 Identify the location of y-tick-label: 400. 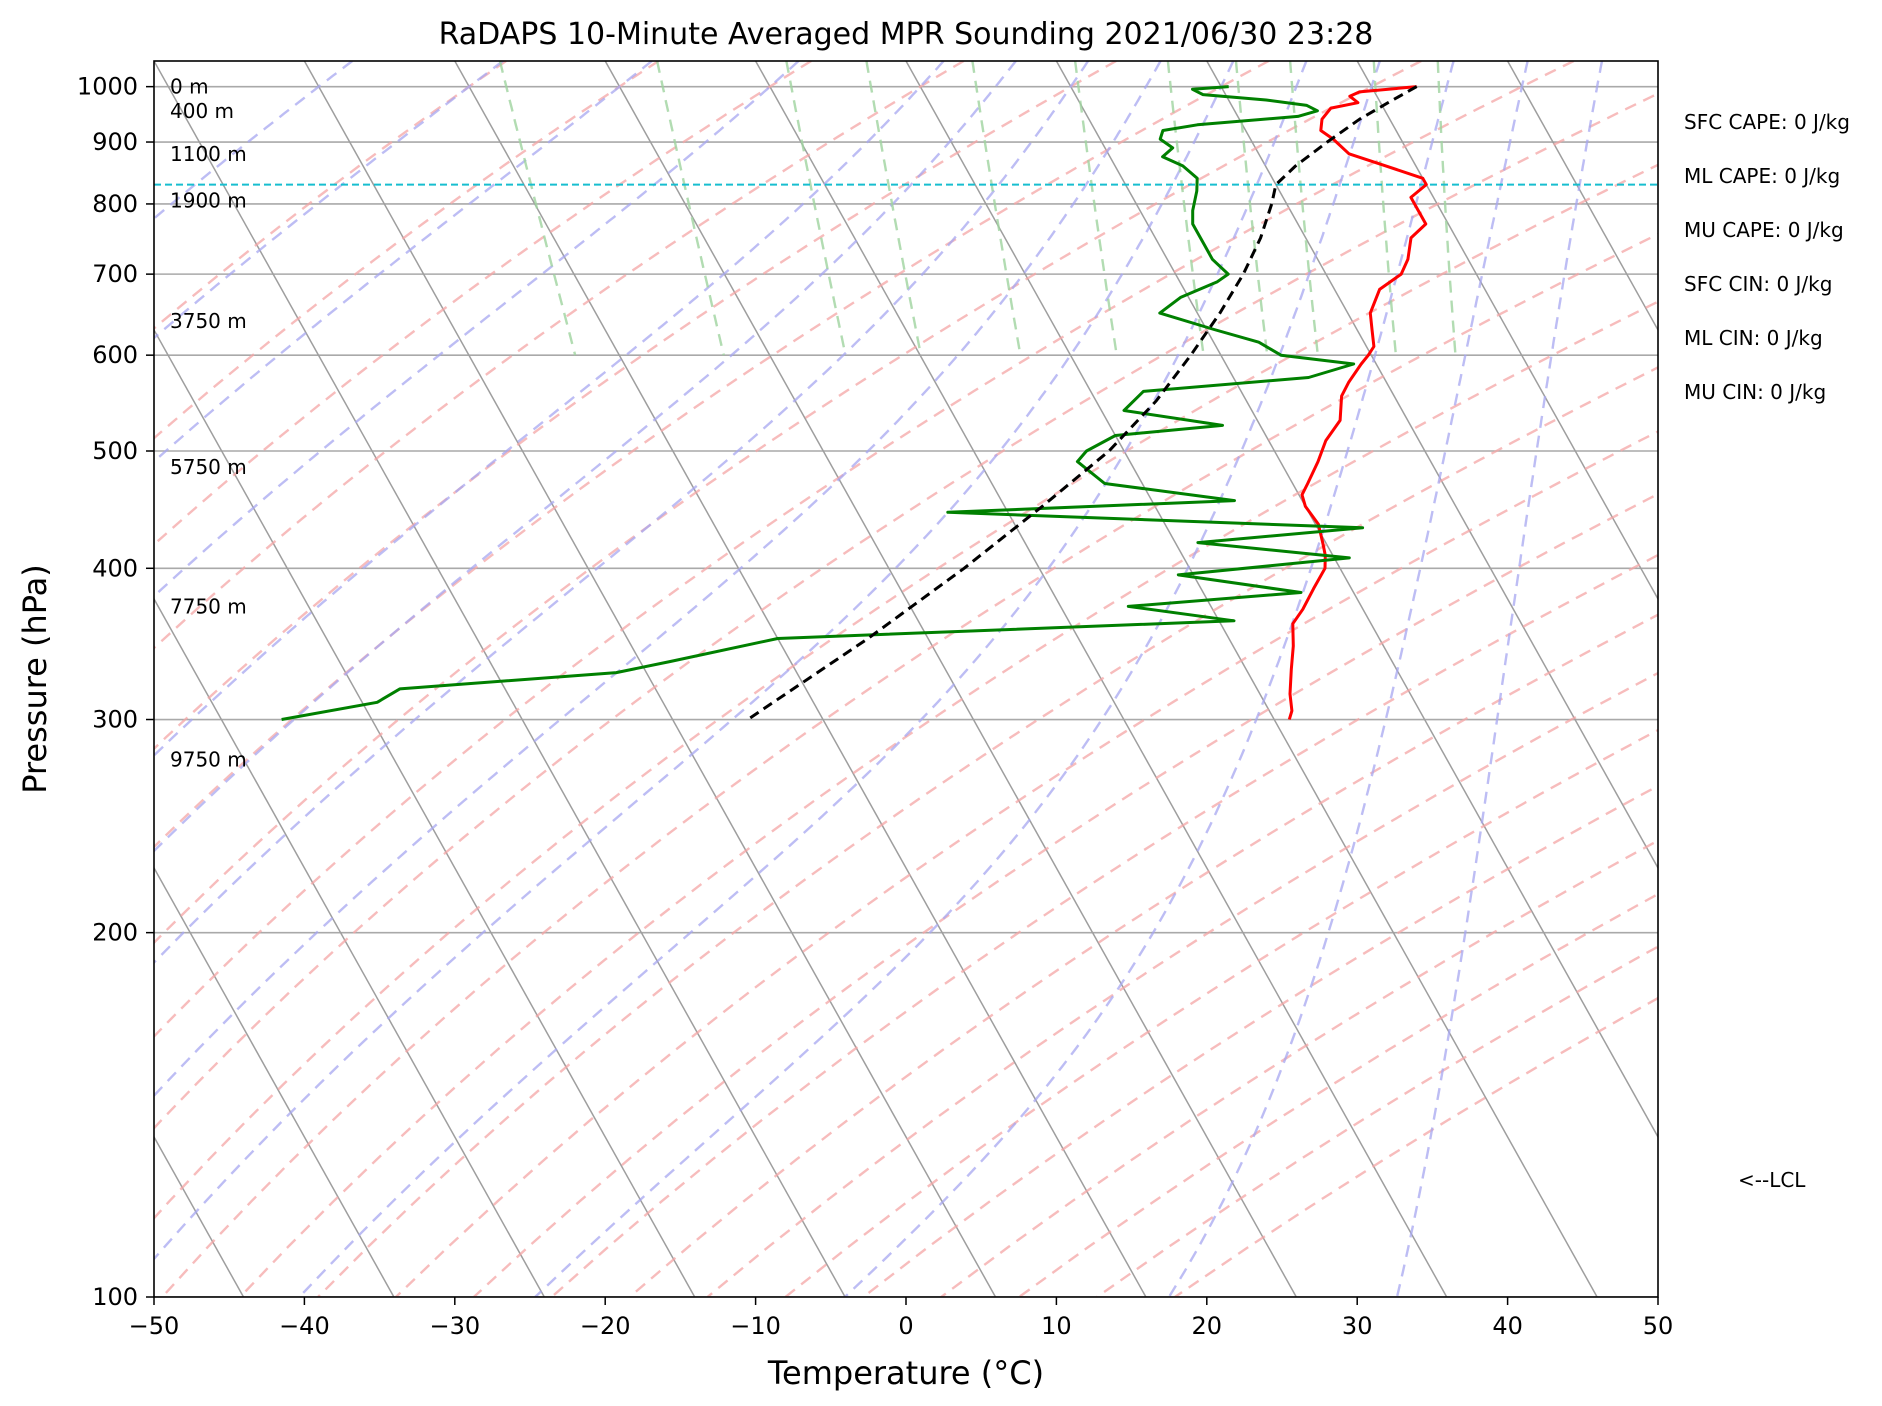
(115, 568).